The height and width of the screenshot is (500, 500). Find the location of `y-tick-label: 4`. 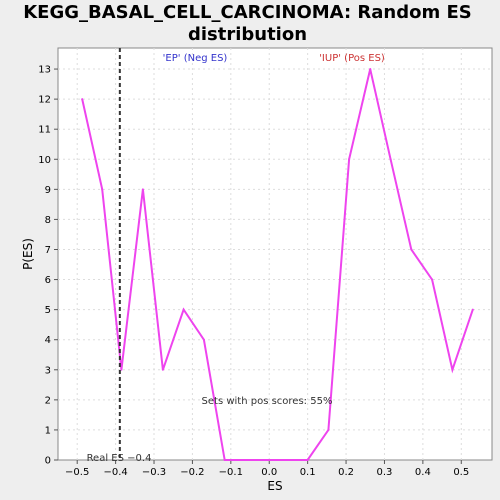

y-tick-label: 4 is located at coordinates (48, 340).